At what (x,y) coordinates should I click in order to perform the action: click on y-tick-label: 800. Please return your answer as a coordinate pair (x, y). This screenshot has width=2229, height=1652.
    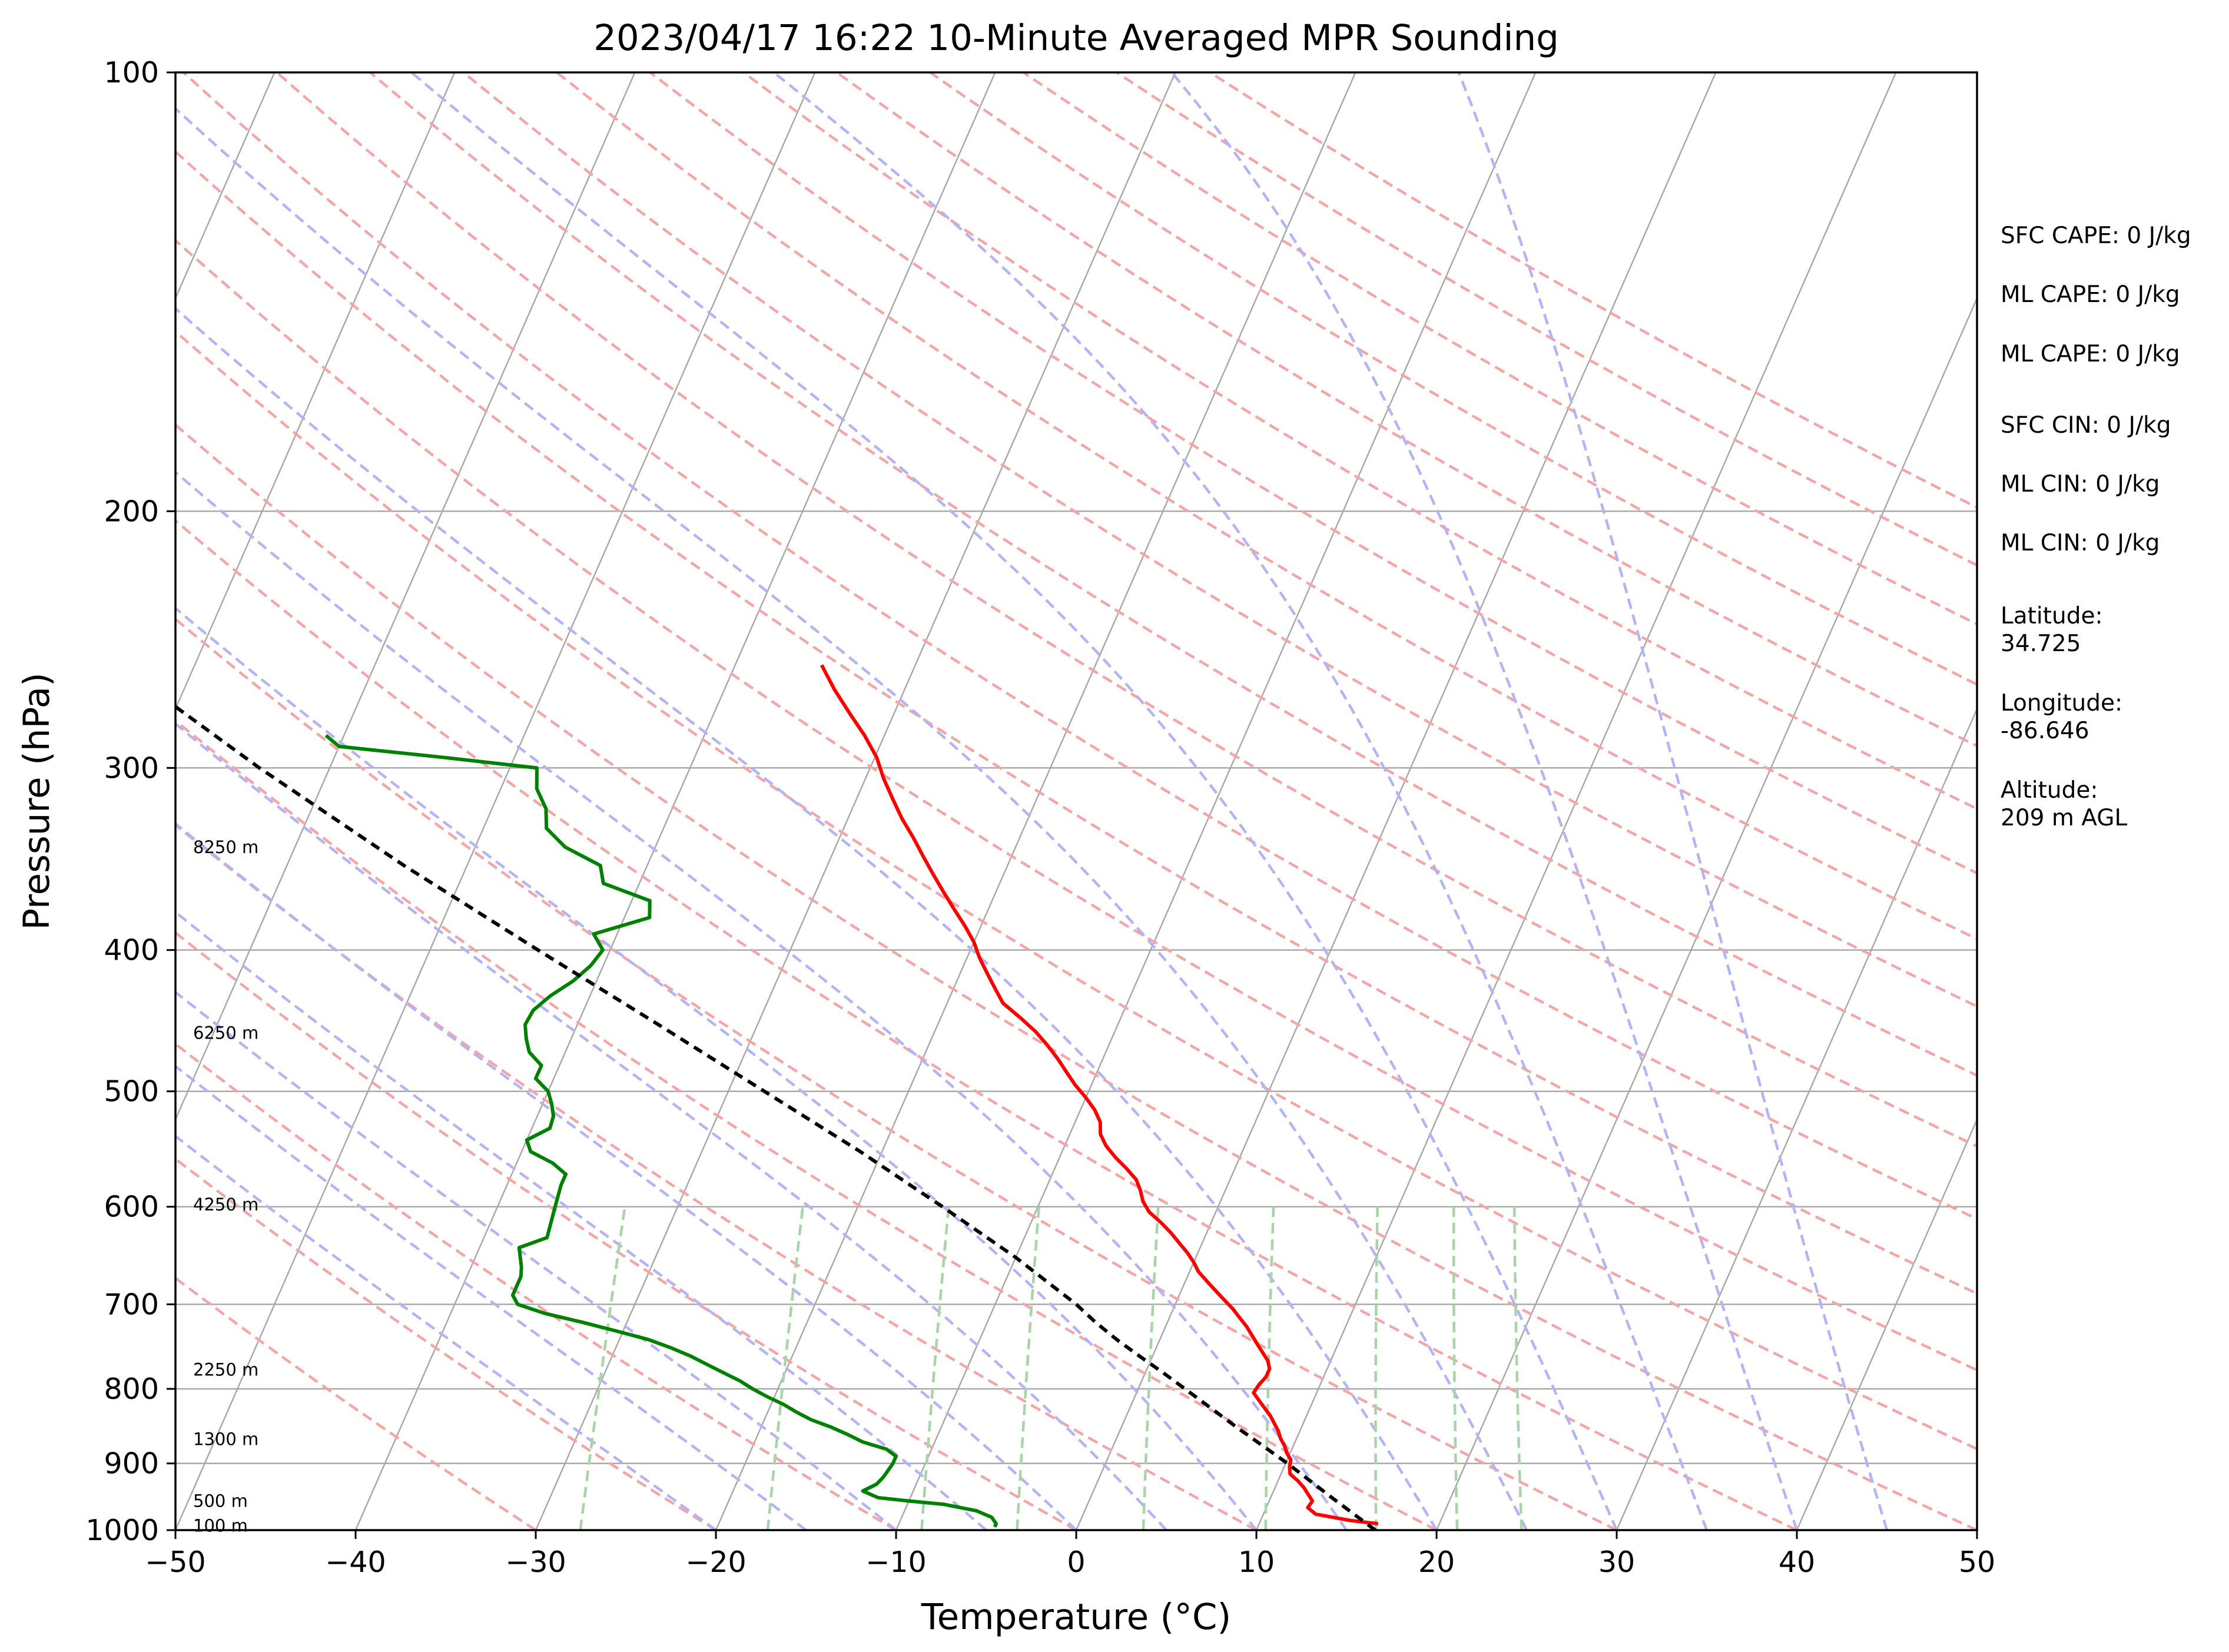
    Looking at the image, I should click on (132, 1389).